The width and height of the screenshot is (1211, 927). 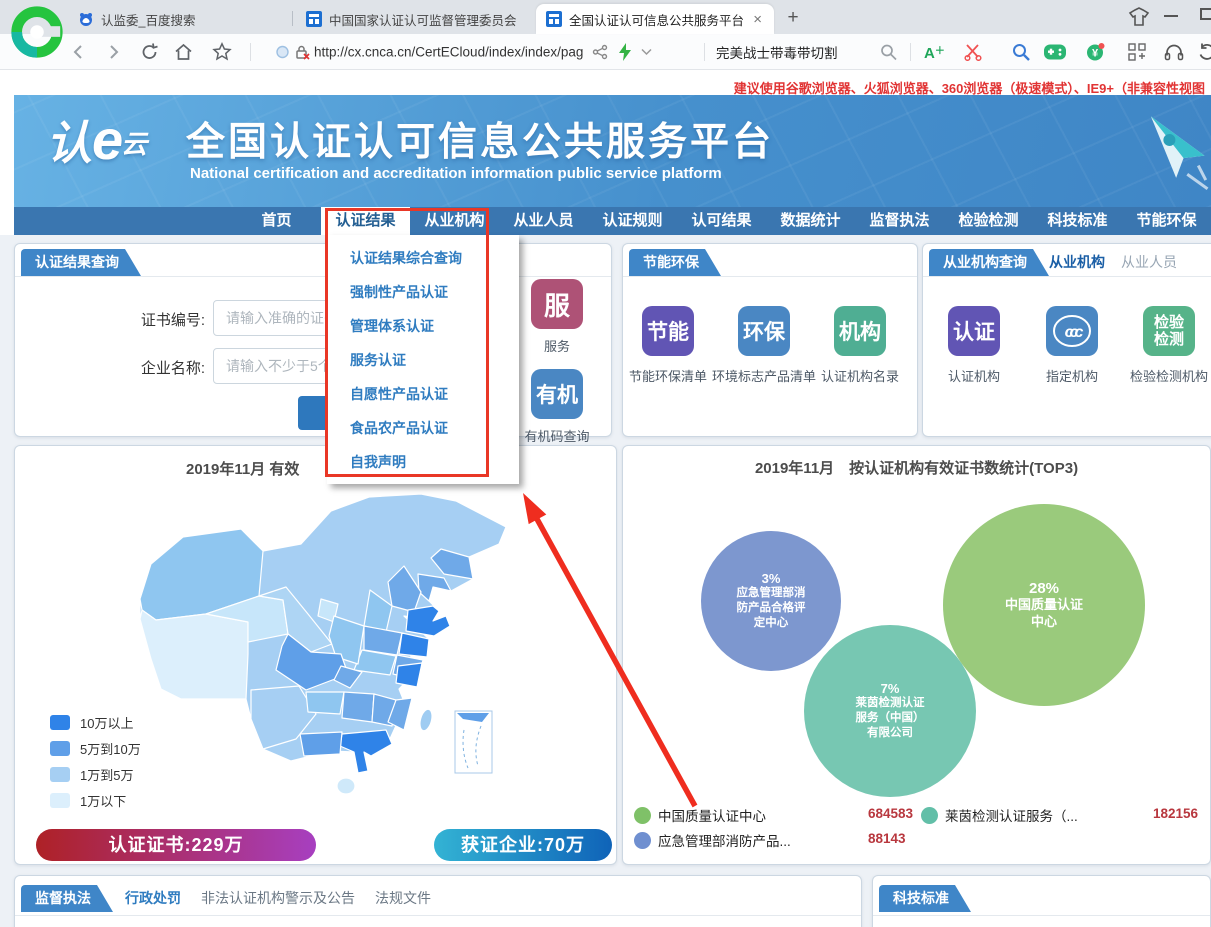 I want to click on menu-item-self-declaration: 自我声明, so click(x=378, y=462).